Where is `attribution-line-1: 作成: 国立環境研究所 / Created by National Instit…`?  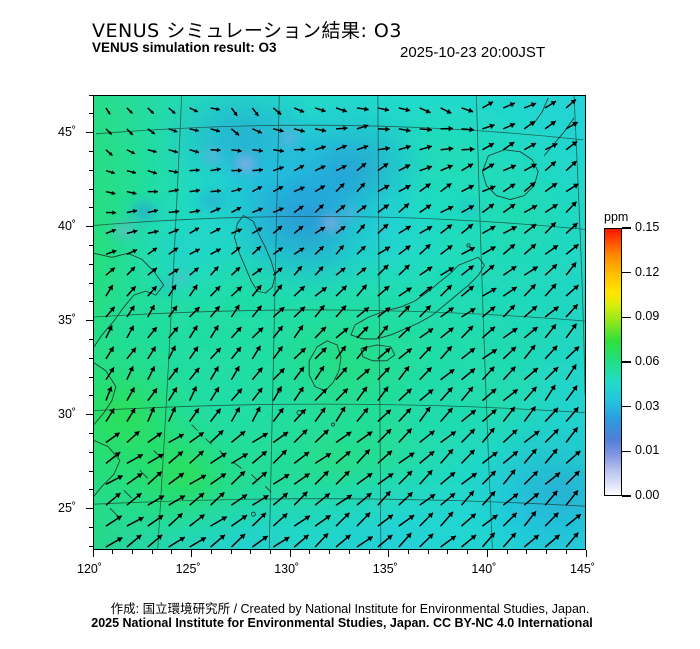 attribution-line-1: 作成: 国立環境研究所 / Created by National Instit… is located at coordinates (350, 609).